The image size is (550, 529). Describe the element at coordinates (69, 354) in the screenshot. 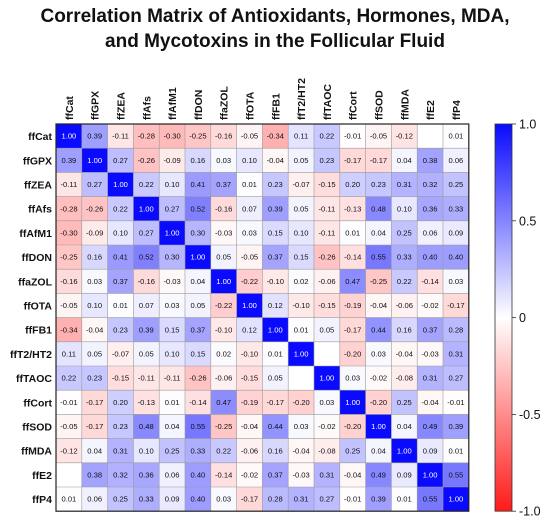

I see `cell-value-label: 0.11` at that location.